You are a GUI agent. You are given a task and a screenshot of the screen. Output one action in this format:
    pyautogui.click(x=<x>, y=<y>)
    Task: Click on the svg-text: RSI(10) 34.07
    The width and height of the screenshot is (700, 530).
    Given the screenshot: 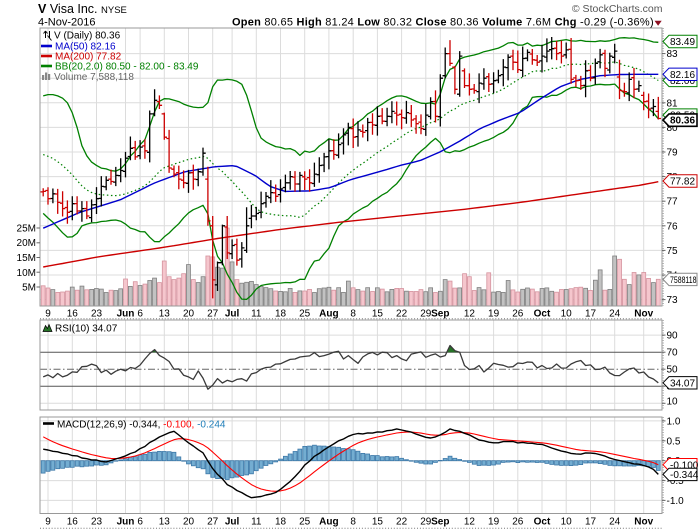 What is the action you would take?
    pyautogui.click(x=86, y=329)
    